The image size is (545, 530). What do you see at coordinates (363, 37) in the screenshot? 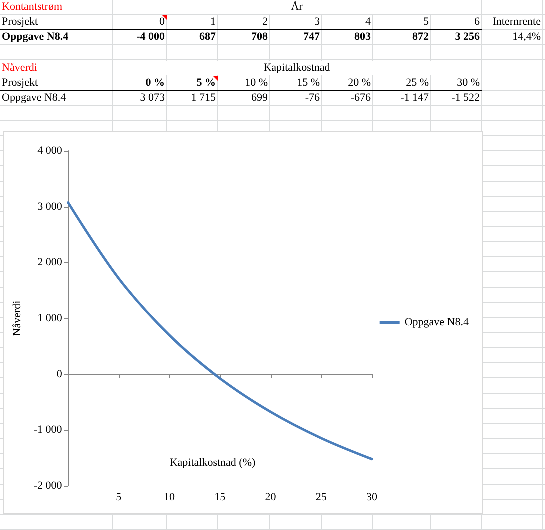
I see `text: 803` at bounding box center [363, 37].